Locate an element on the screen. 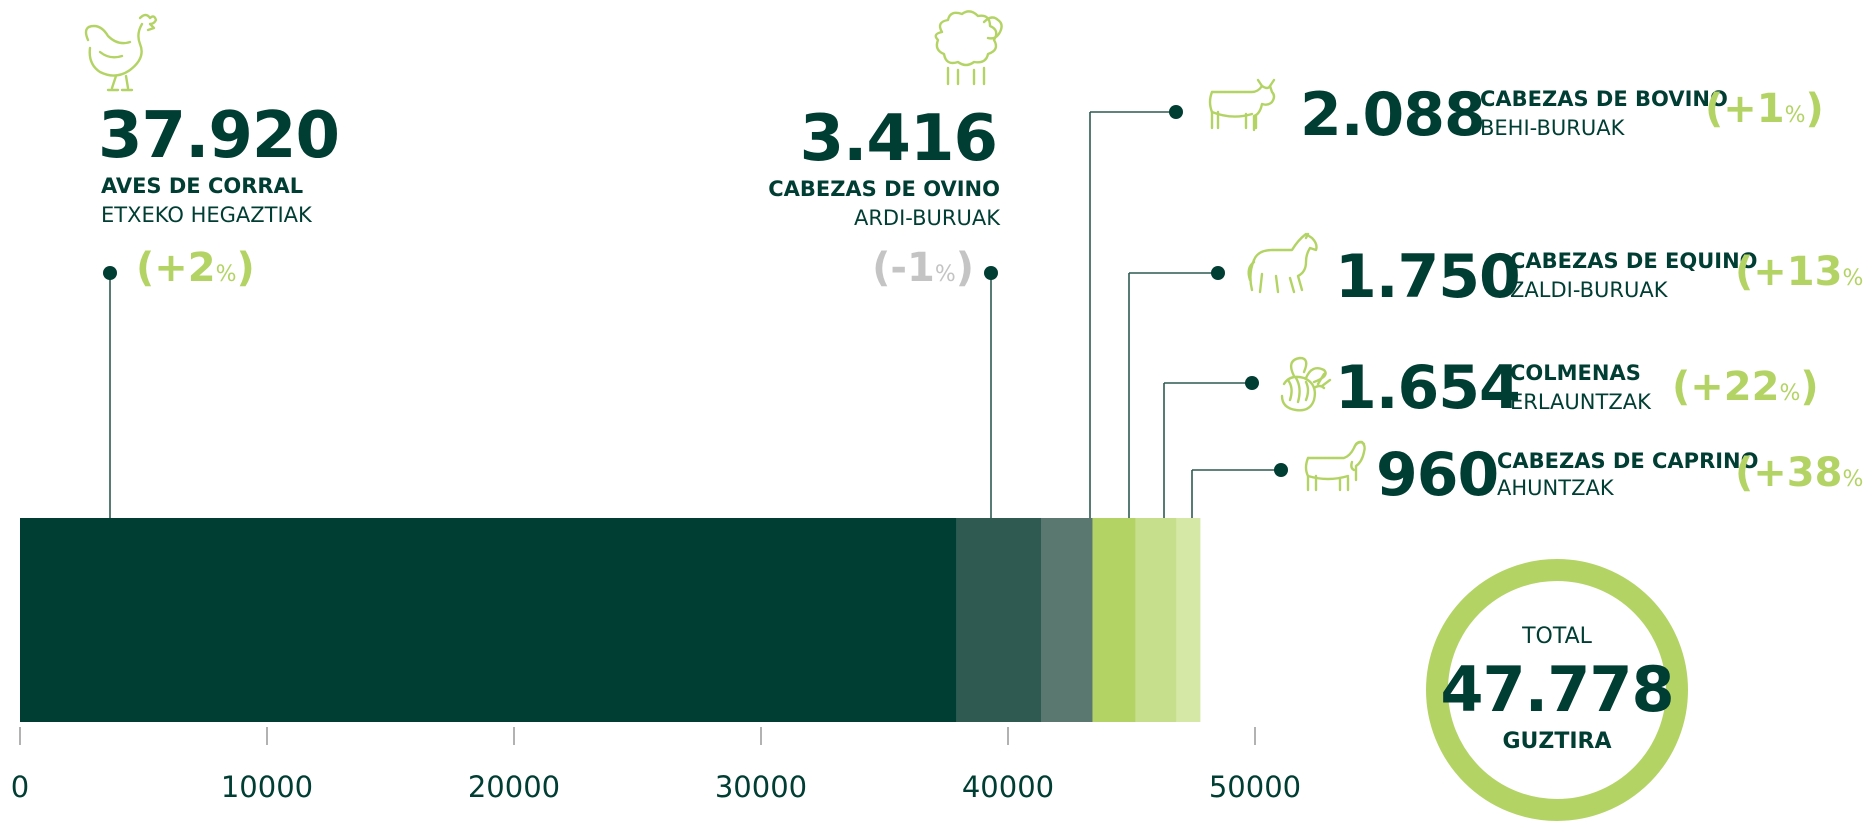 This screenshot has width=1863, height=821. value-hives: 1.654 is located at coordinates (1427, 388).